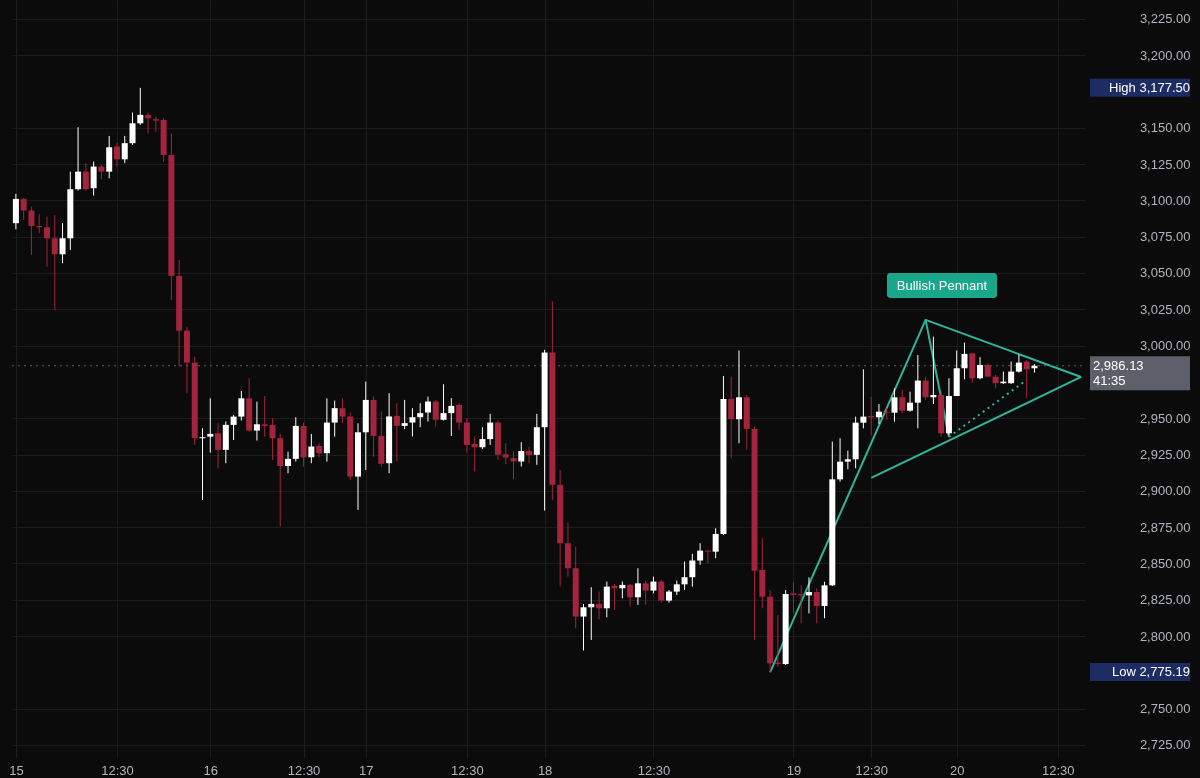 The image size is (1200, 778). Describe the element at coordinates (1165, 600) in the screenshot. I see `y-tick-label: 2,825.00` at that location.